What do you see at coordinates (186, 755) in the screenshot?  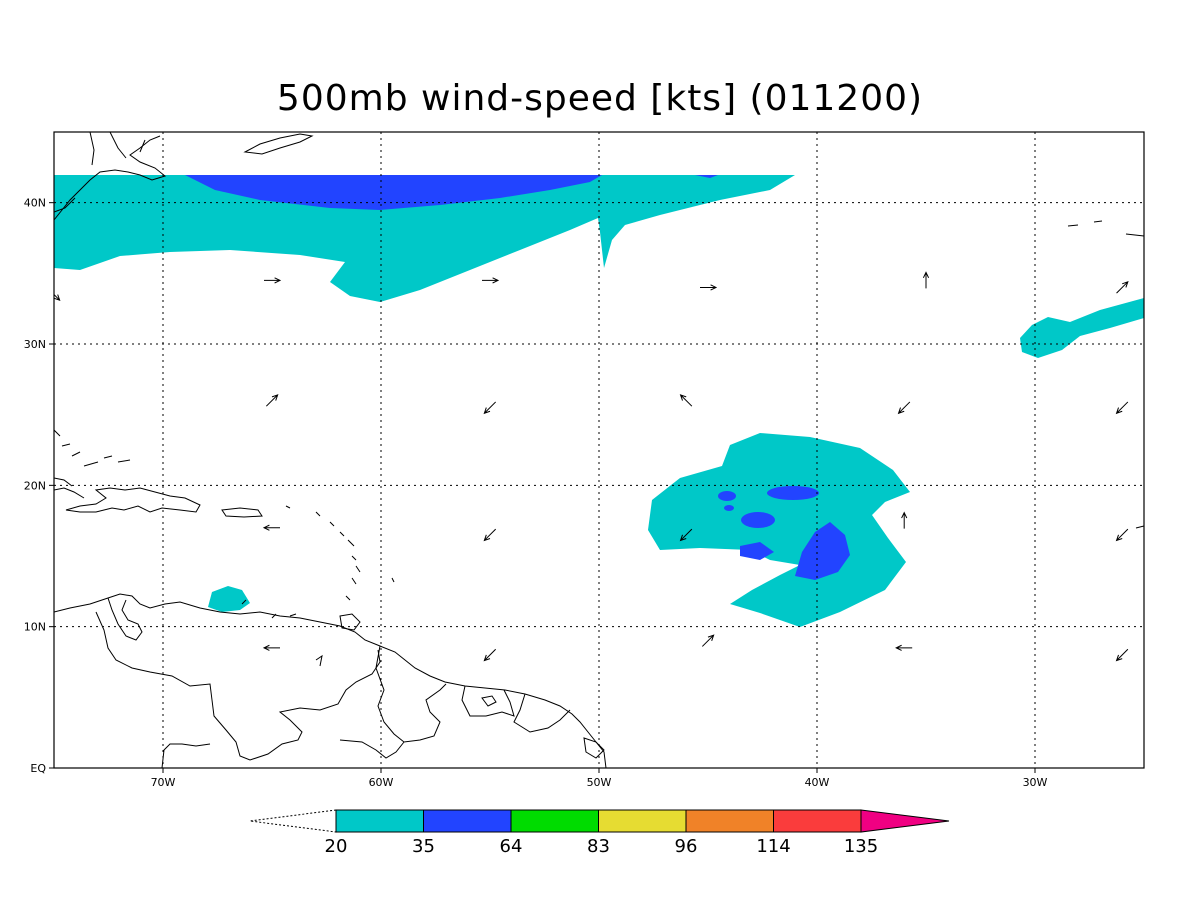 I see `coast-central-america` at bounding box center [186, 755].